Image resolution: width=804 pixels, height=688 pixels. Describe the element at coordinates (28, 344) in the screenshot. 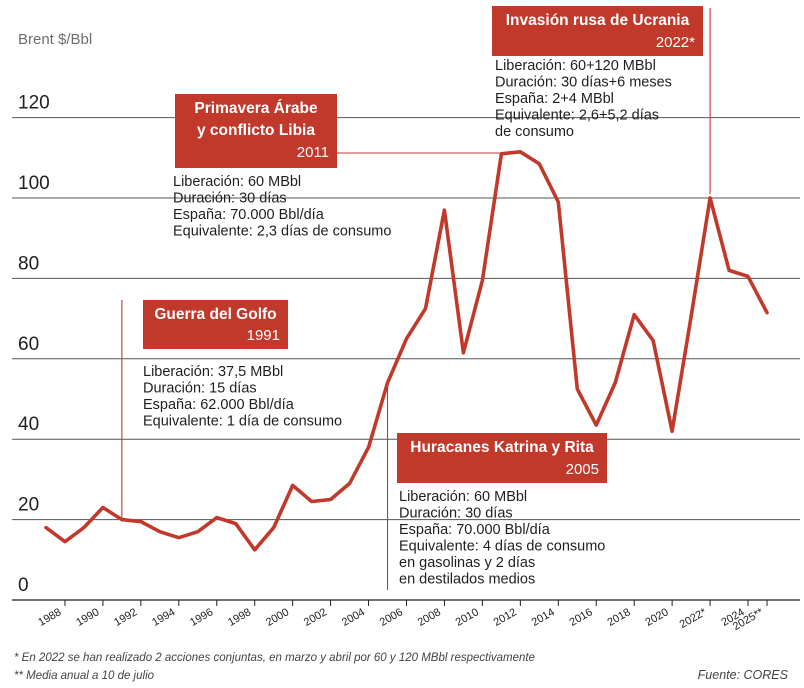

I see `y-tick-label: 60` at that location.